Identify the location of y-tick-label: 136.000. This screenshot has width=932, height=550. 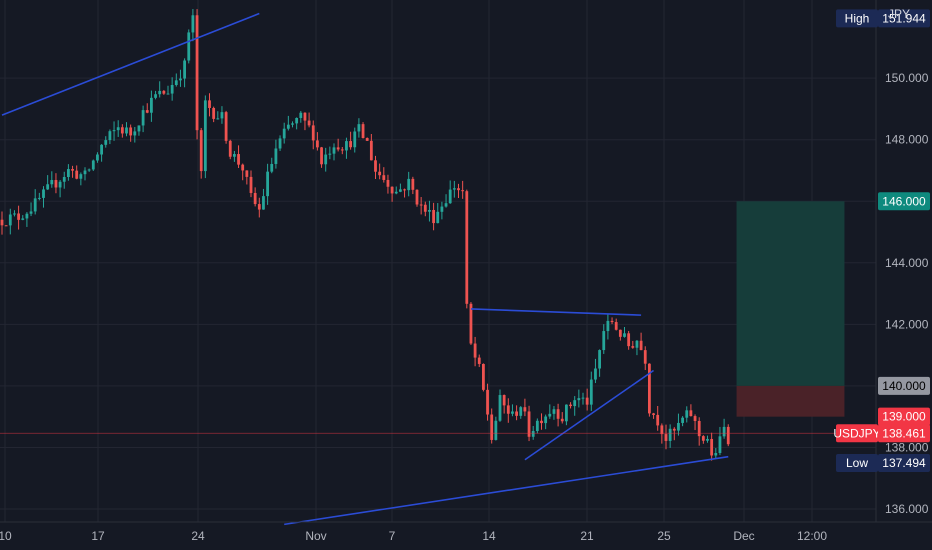
(907, 509).